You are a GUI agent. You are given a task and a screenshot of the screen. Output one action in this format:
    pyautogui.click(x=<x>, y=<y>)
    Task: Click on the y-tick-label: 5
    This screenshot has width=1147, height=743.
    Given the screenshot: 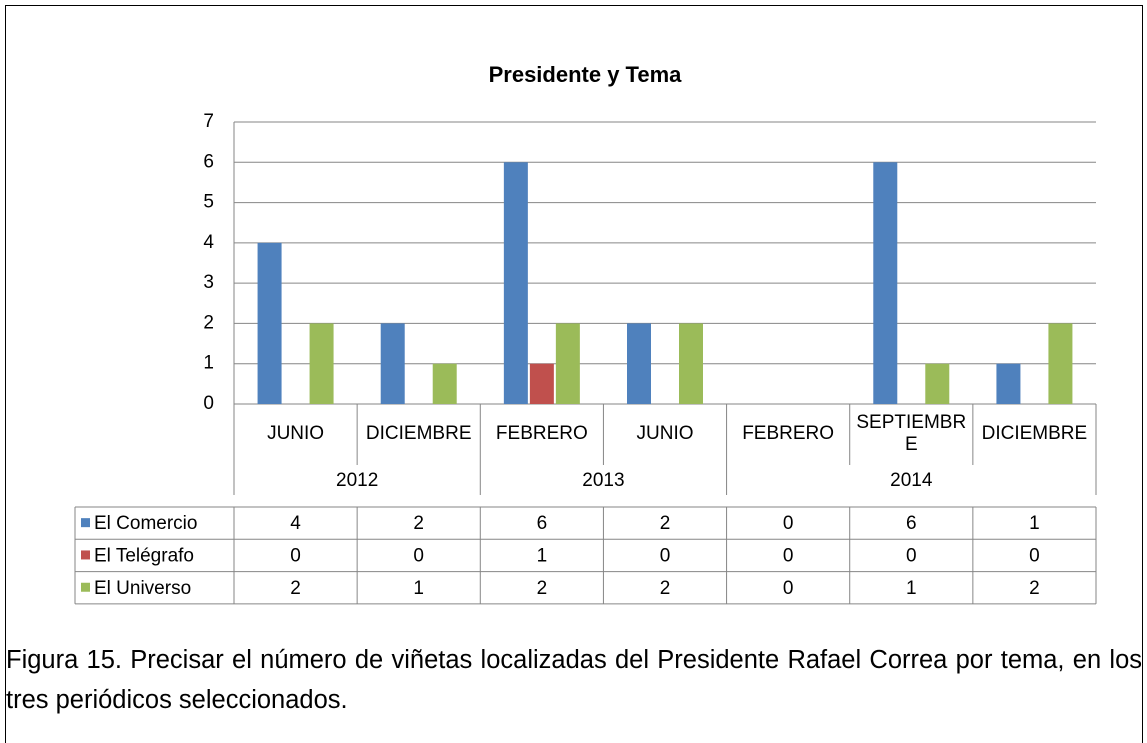 What is the action you would take?
    pyautogui.click(x=208, y=202)
    